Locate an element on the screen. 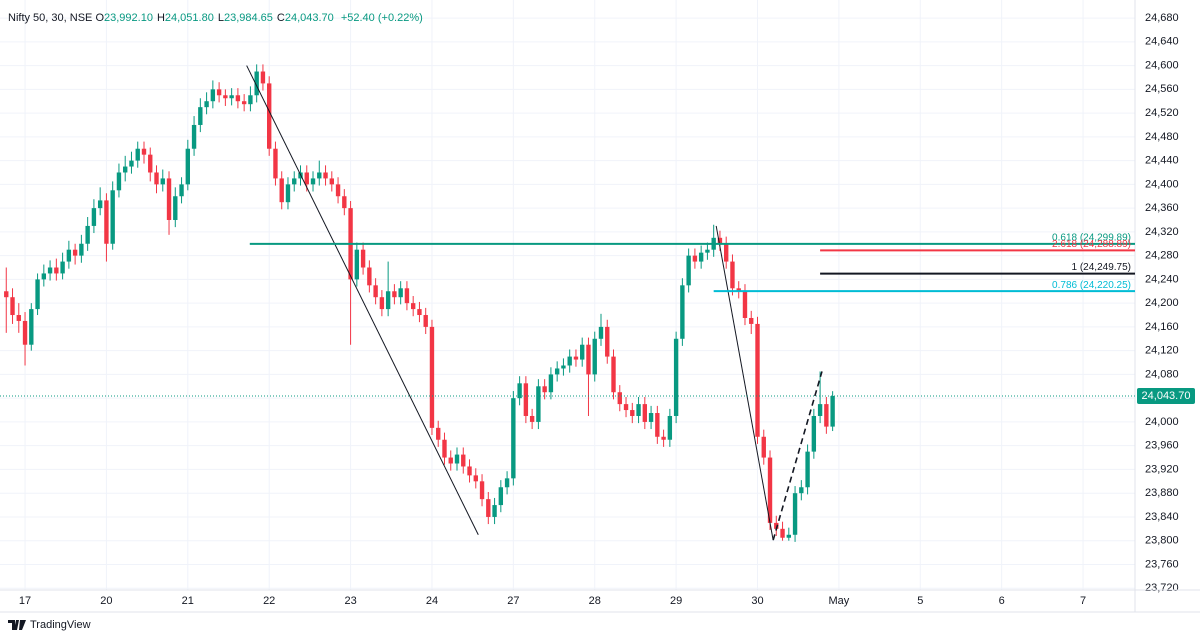 This screenshot has width=1200, height=640. y-tick-label: 23,840 is located at coordinates (1162, 517).